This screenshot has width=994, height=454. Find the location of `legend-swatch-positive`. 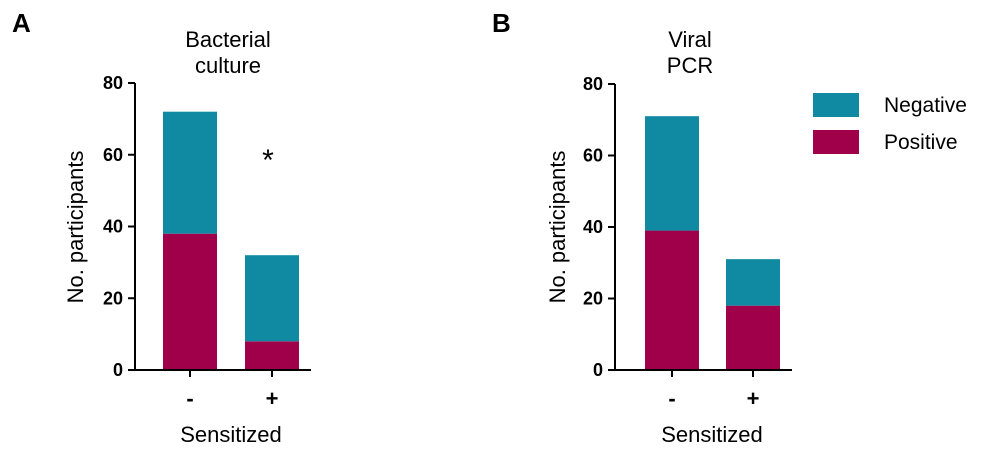

legend-swatch-positive is located at coordinates (836, 142).